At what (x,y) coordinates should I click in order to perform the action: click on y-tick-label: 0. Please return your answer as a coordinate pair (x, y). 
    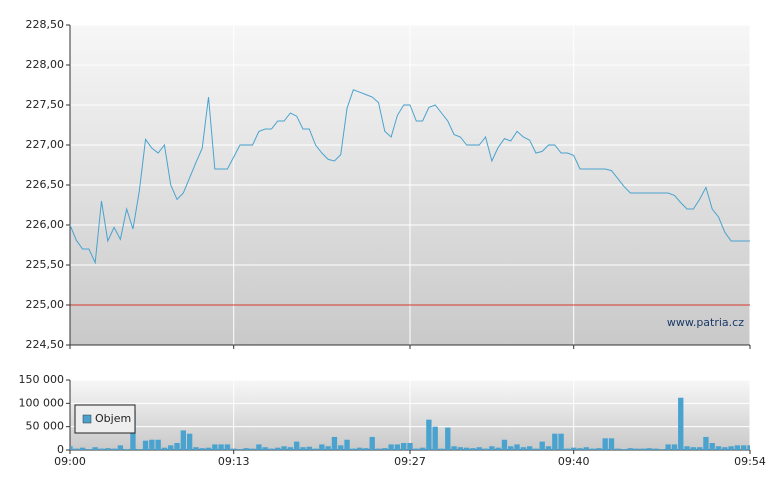
    Looking at the image, I should click on (60, 449).